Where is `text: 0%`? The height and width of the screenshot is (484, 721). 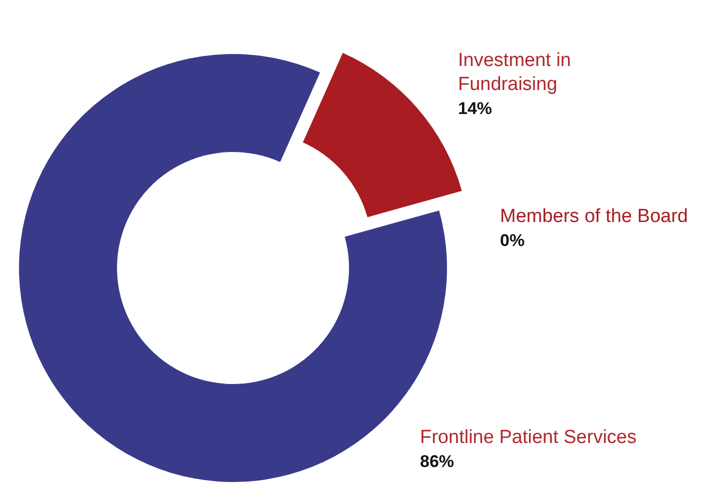 text: 0% is located at coordinates (512, 240).